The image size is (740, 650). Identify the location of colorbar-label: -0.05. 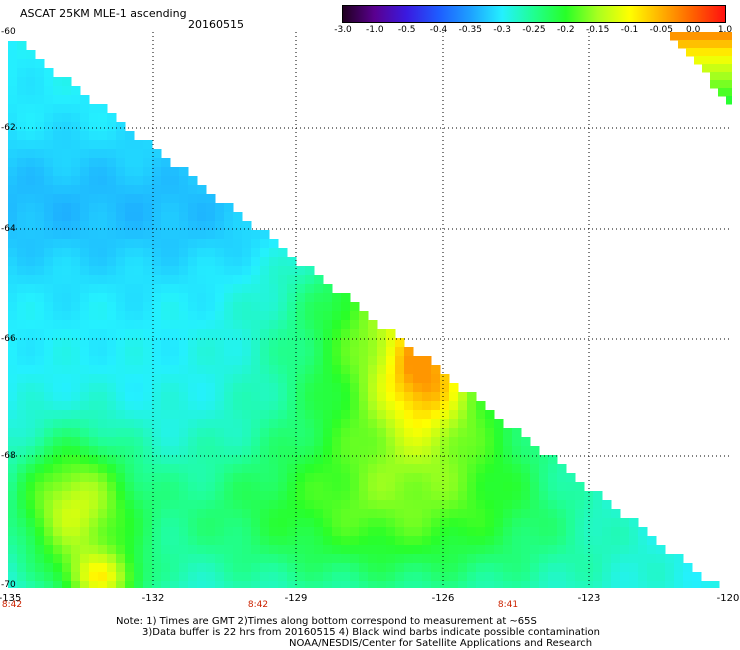
(661, 30).